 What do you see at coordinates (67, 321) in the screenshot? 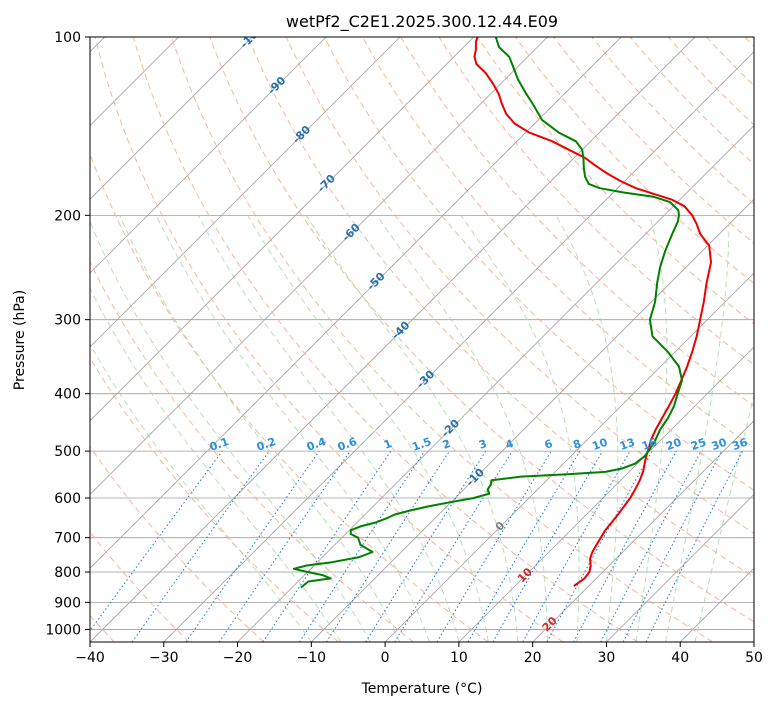
I see `y-tick-label: 300` at bounding box center [67, 321].